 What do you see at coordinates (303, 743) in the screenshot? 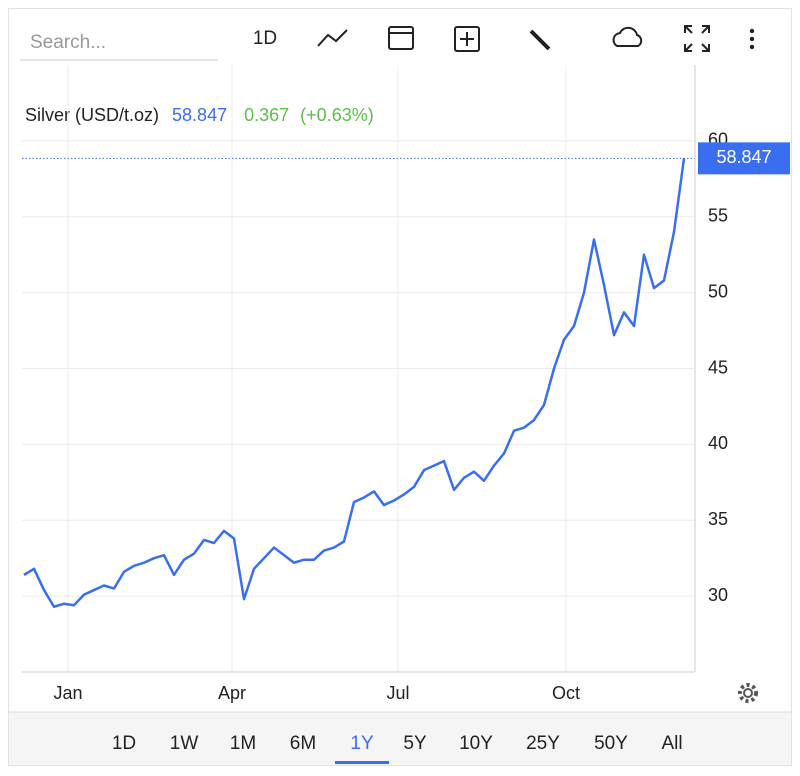
I see `range-button: 6M` at bounding box center [303, 743].